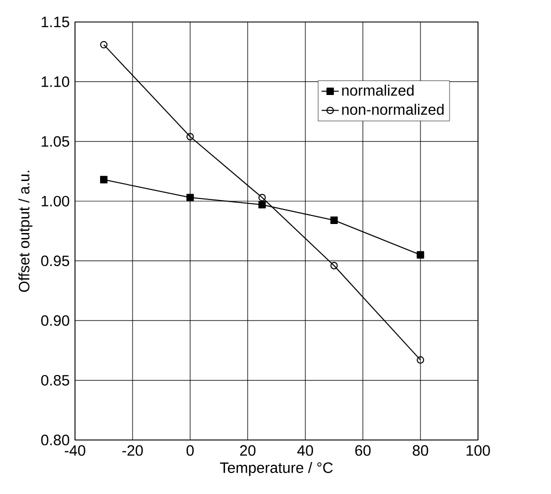 The image size is (551, 494). Describe the element at coordinates (363, 450) in the screenshot. I see `x-tick-label: 60` at that location.